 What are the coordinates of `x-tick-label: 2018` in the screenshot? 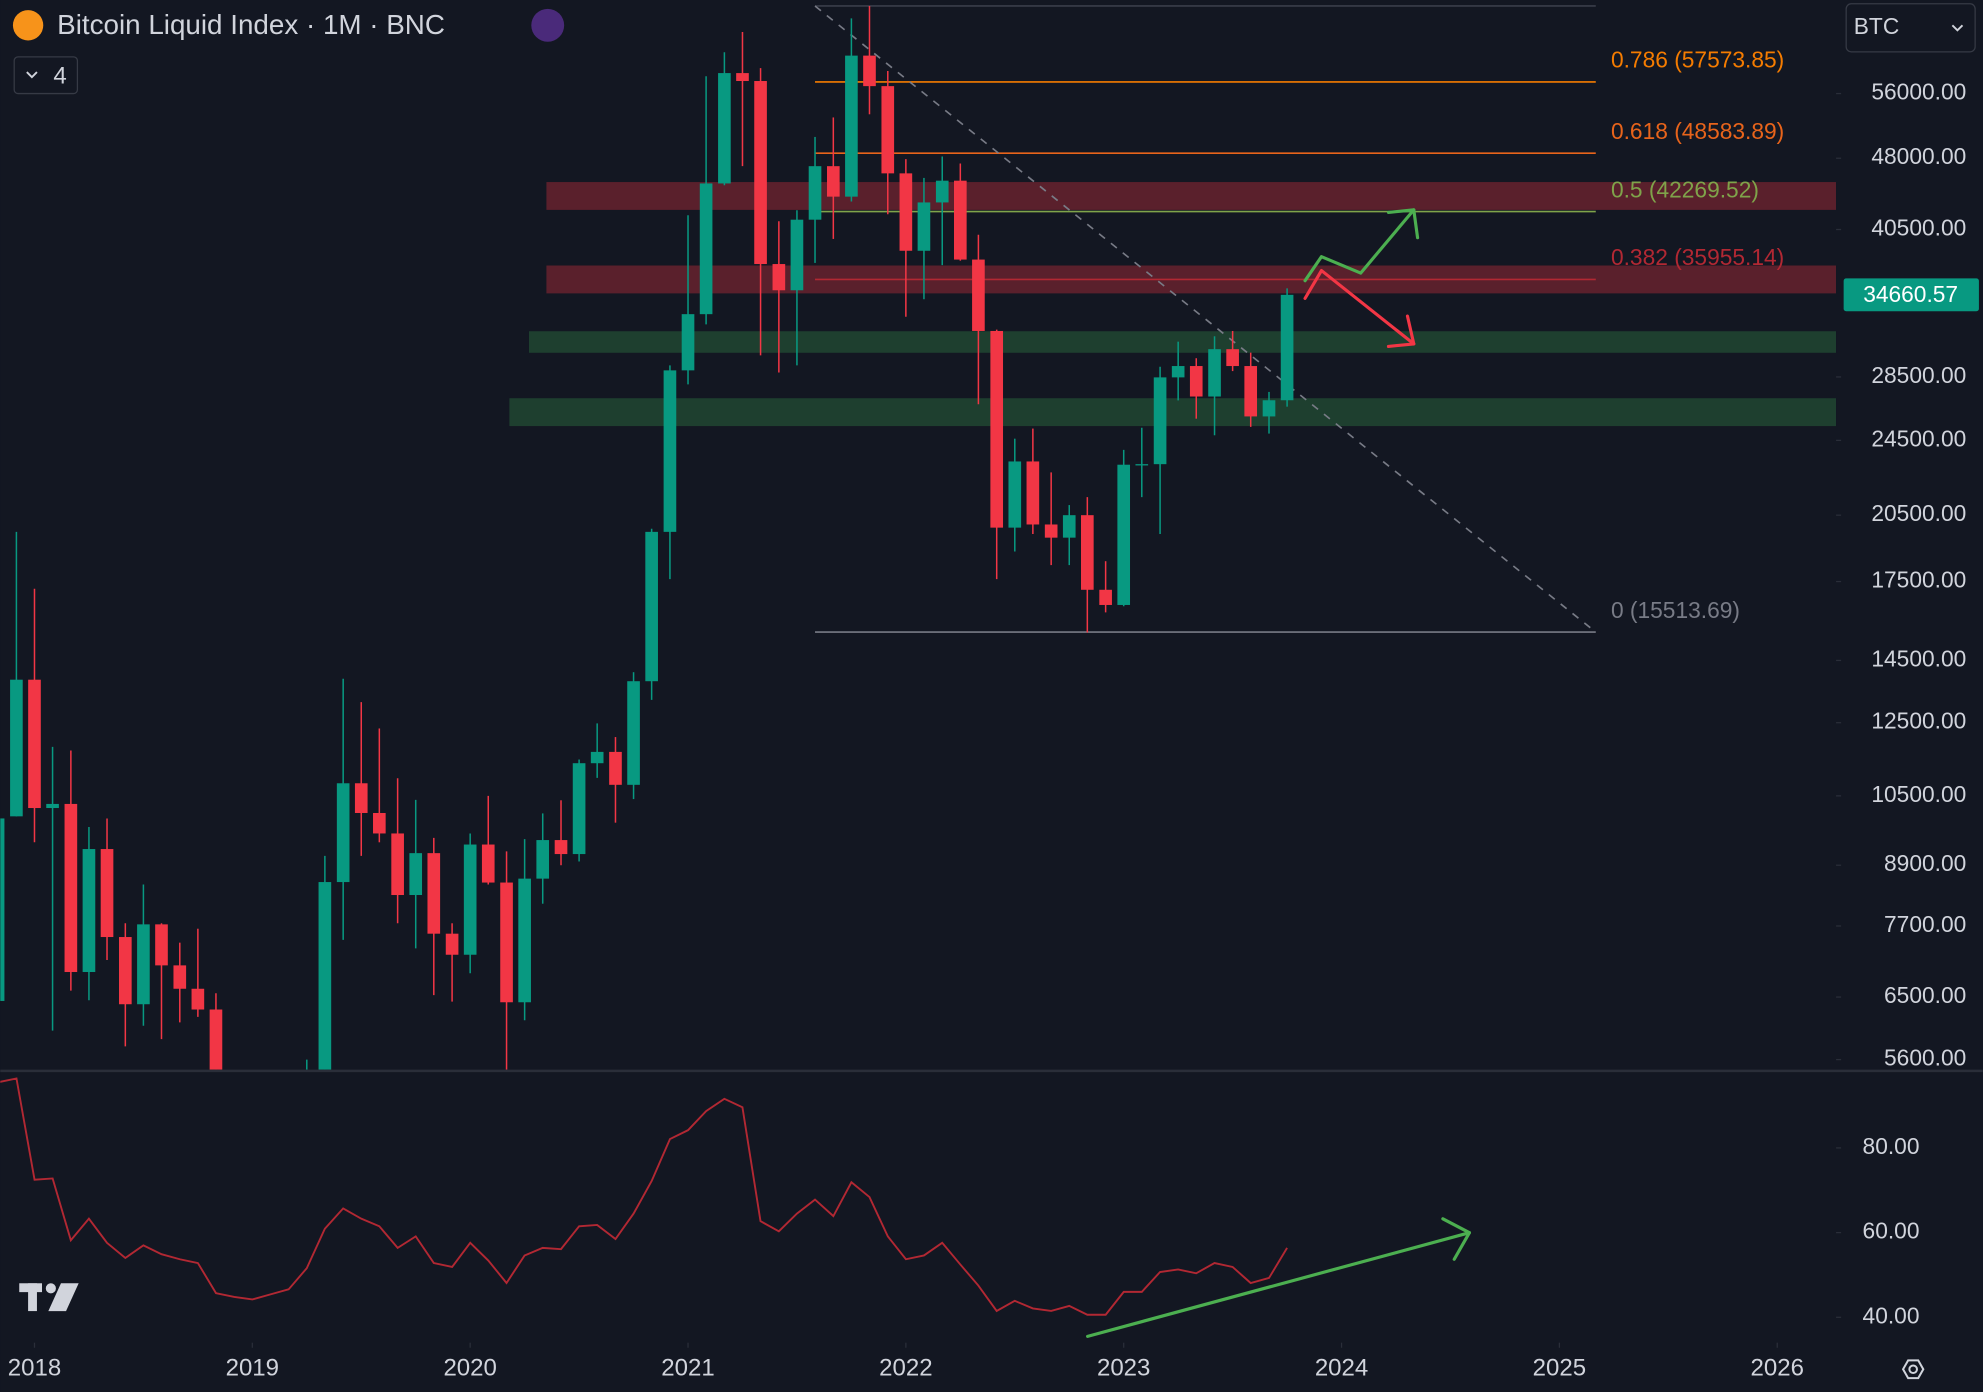 It's located at (34, 1368).